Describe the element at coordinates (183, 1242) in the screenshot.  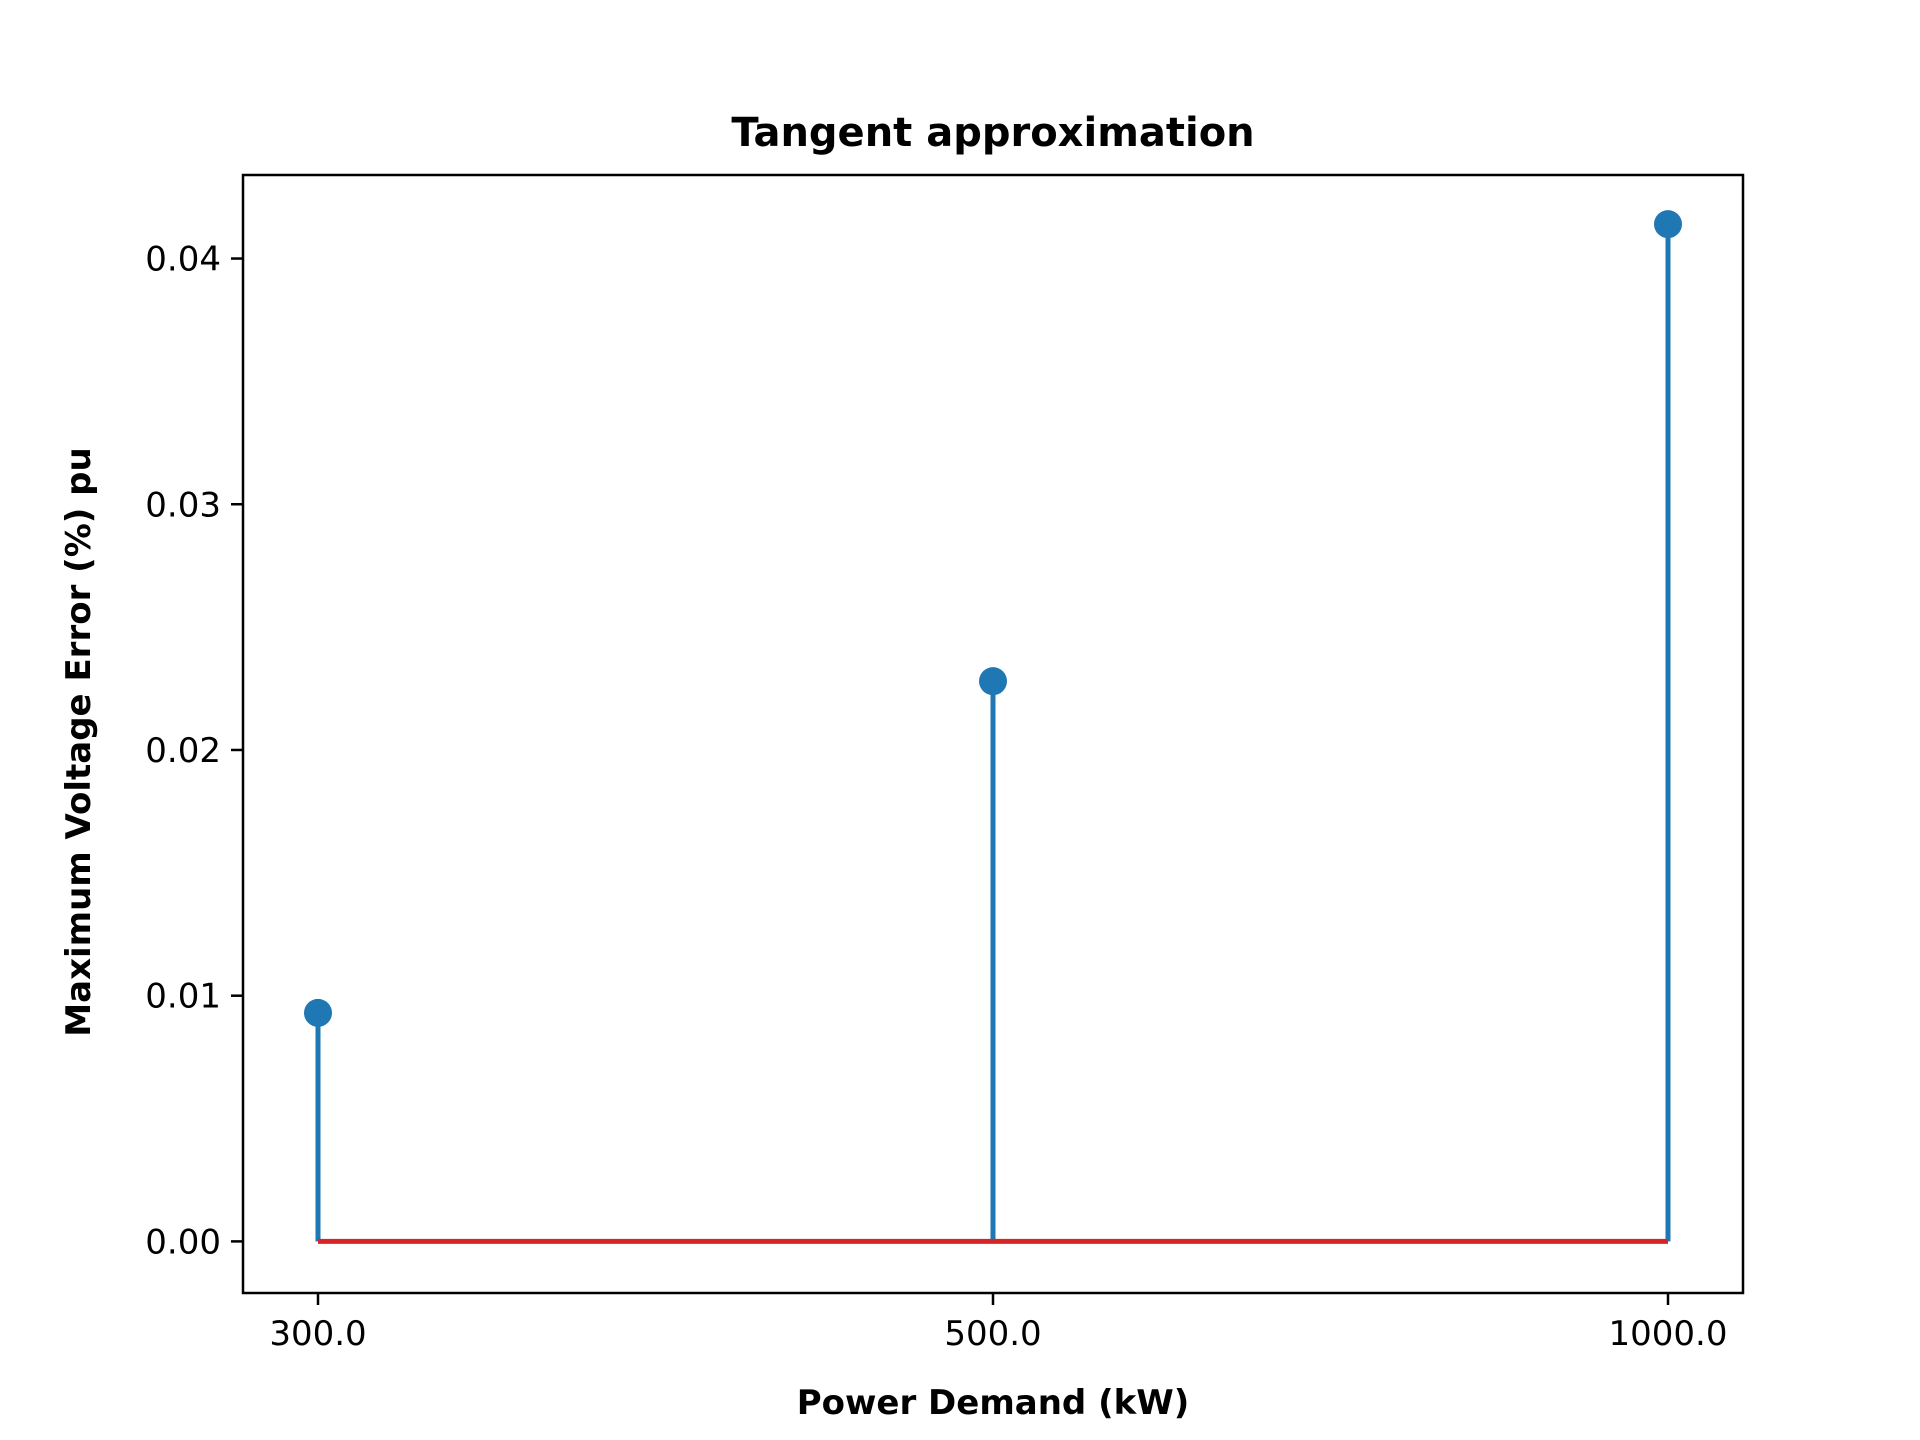
I see `y-tick-label: 0.00` at that location.